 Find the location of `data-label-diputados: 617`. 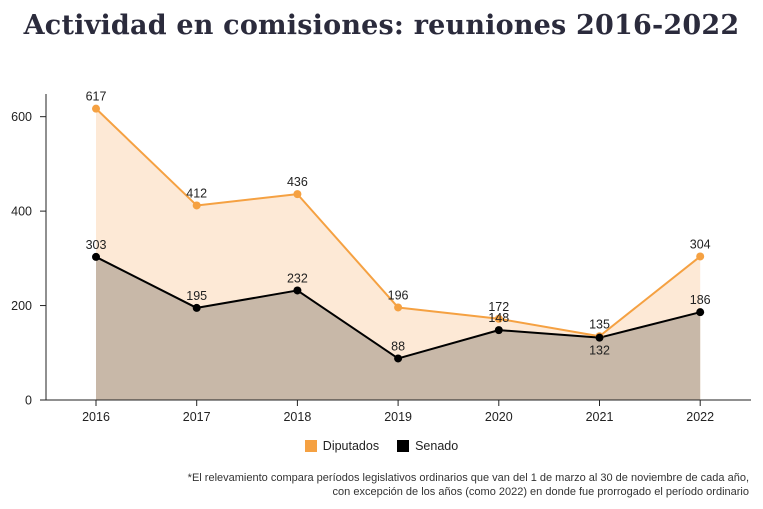

data-label-diputados: 617 is located at coordinates (96, 97).